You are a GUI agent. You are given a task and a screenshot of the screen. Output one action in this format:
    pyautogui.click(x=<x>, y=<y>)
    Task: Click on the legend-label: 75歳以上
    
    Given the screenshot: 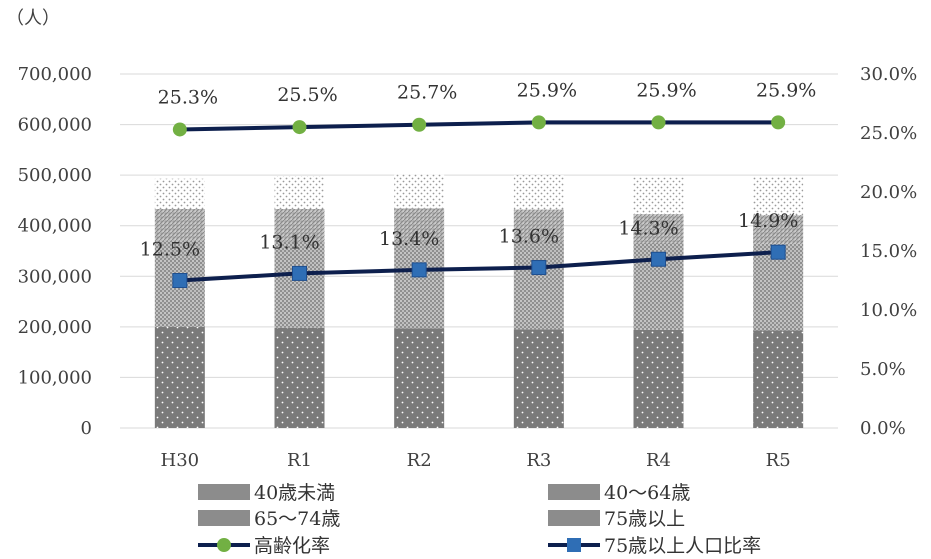 What is the action you would take?
    pyautogui.click(x=644, y=519)
    